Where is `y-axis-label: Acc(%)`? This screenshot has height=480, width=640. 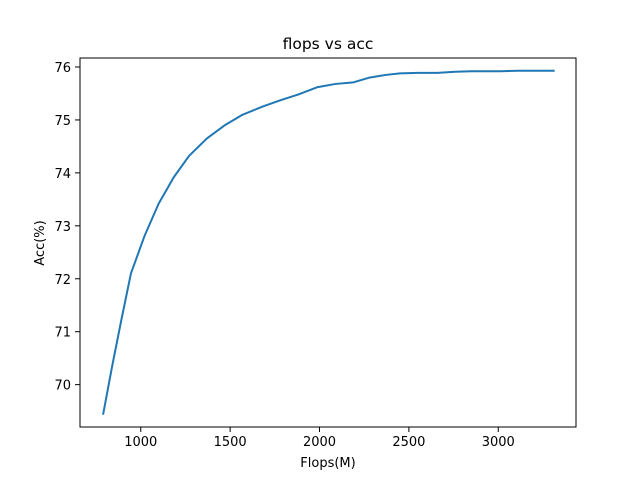
y-axis-label: Acc(%) is located at coordinates (40, 242).